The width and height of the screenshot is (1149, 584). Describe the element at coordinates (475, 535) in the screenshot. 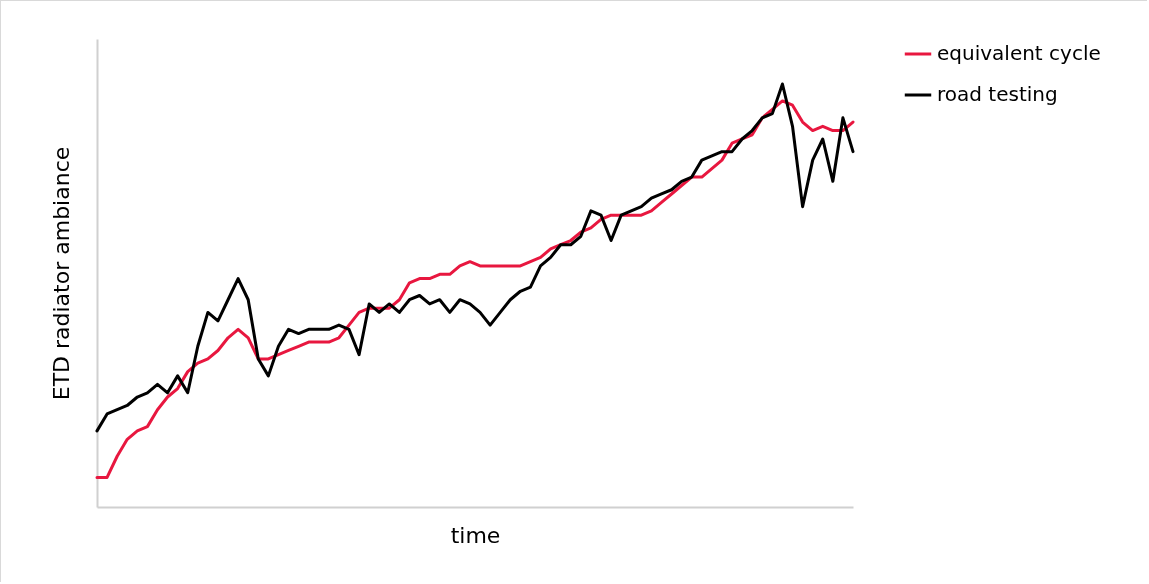

I see `x-axis-title: time` at that location.